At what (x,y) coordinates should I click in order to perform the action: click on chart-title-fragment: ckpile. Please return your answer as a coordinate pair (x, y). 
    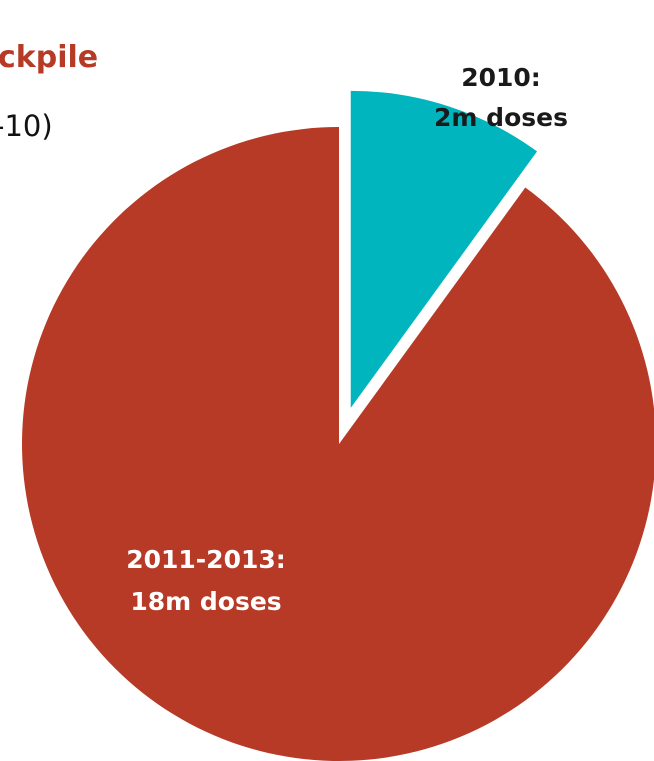
    Looking at the image, I should click on (49, 57).